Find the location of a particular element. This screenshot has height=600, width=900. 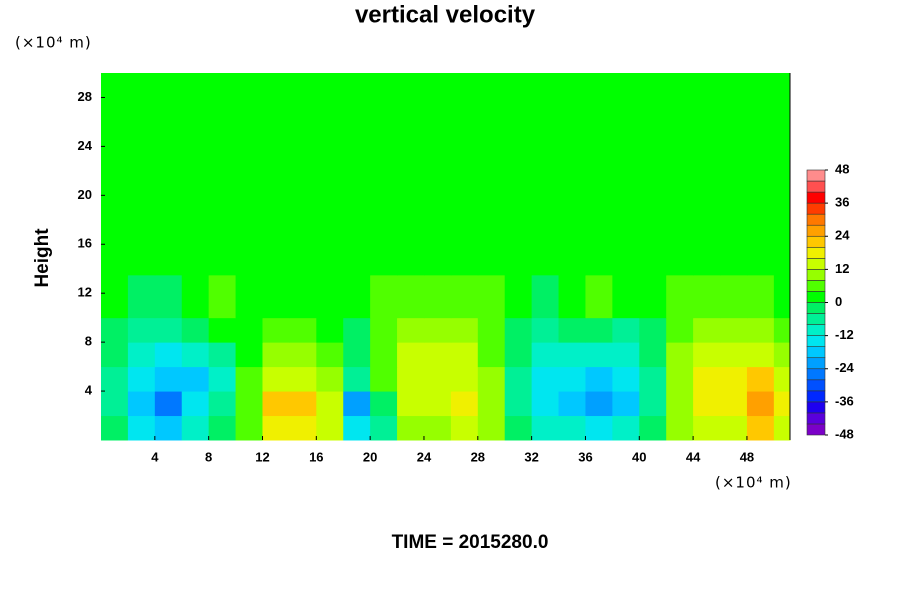

colorbar-tick-label: 48 is located at coordinates (842, 168).